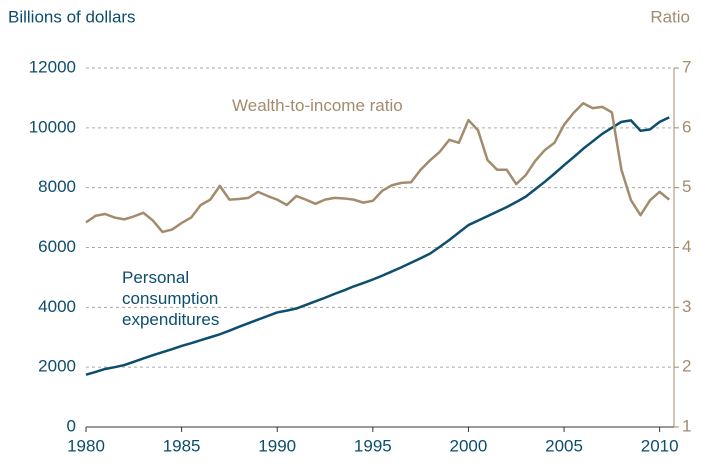  I want to click on y2-tick-label: 5, so click(686, 186).